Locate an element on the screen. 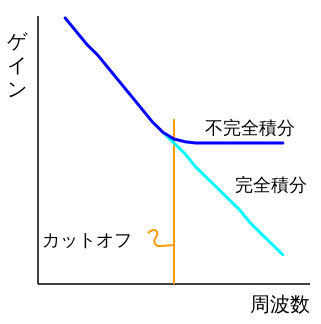 The height and width of the screenshot is (324, 321). annotation: カットオフ is located at coordinates (87, 240).